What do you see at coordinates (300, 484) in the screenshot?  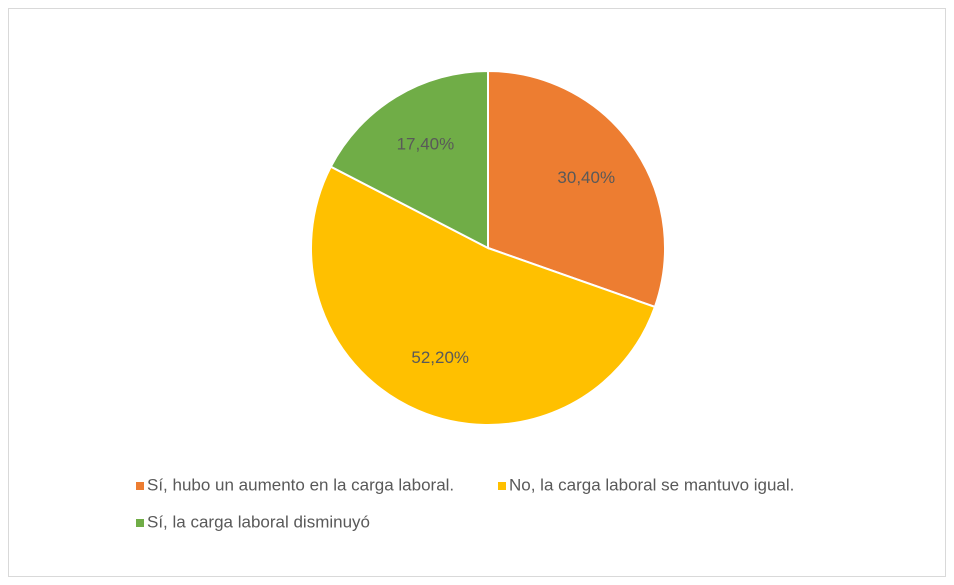 I see `legend-label: Sí, hubo un aumento en la carga laboral.` at bounding box center [300, 484].